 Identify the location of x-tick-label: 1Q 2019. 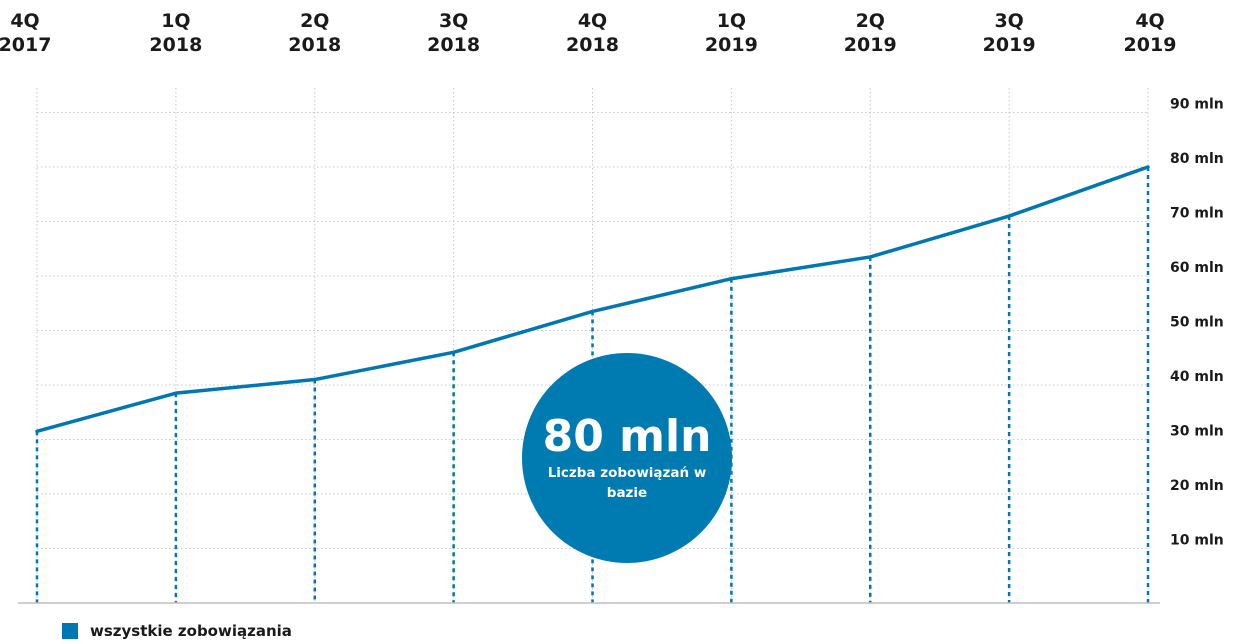
(731, 33).